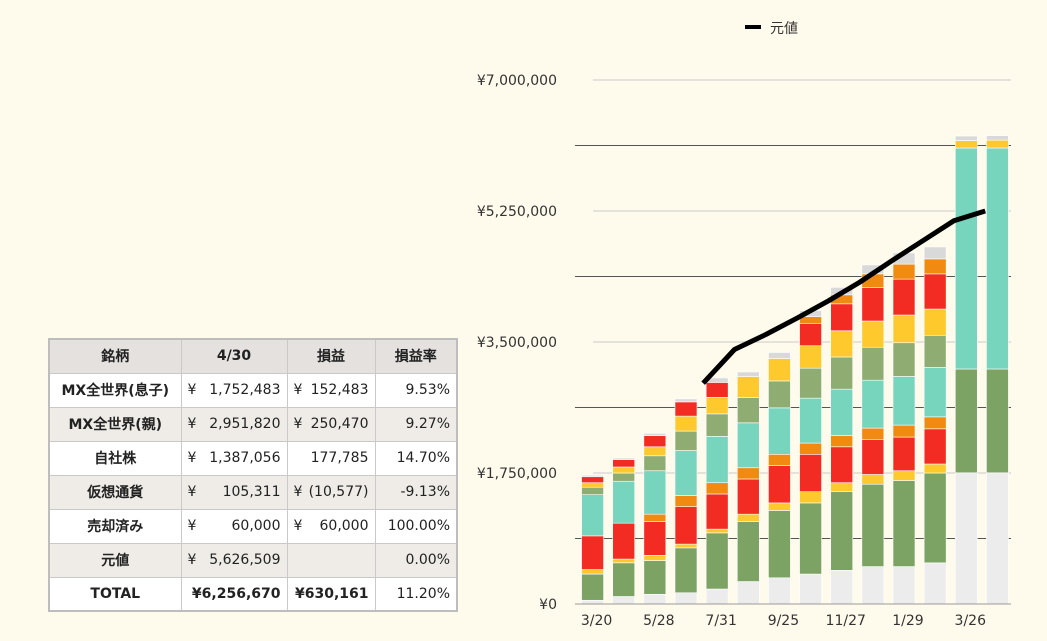 The width and height of the screenshot is (1047, 641). I want to click on row-name: 売却済み, so click(115, 526).